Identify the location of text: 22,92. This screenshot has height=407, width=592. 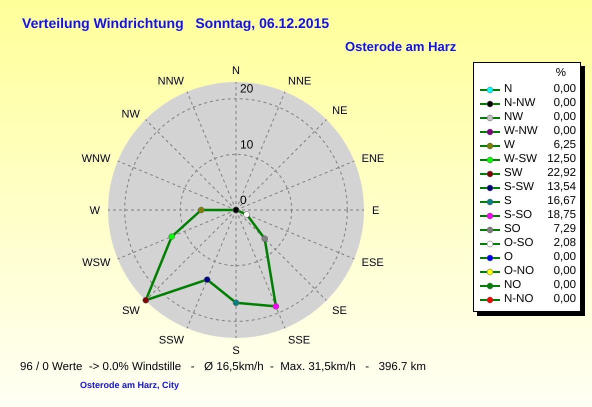
(561, 173).